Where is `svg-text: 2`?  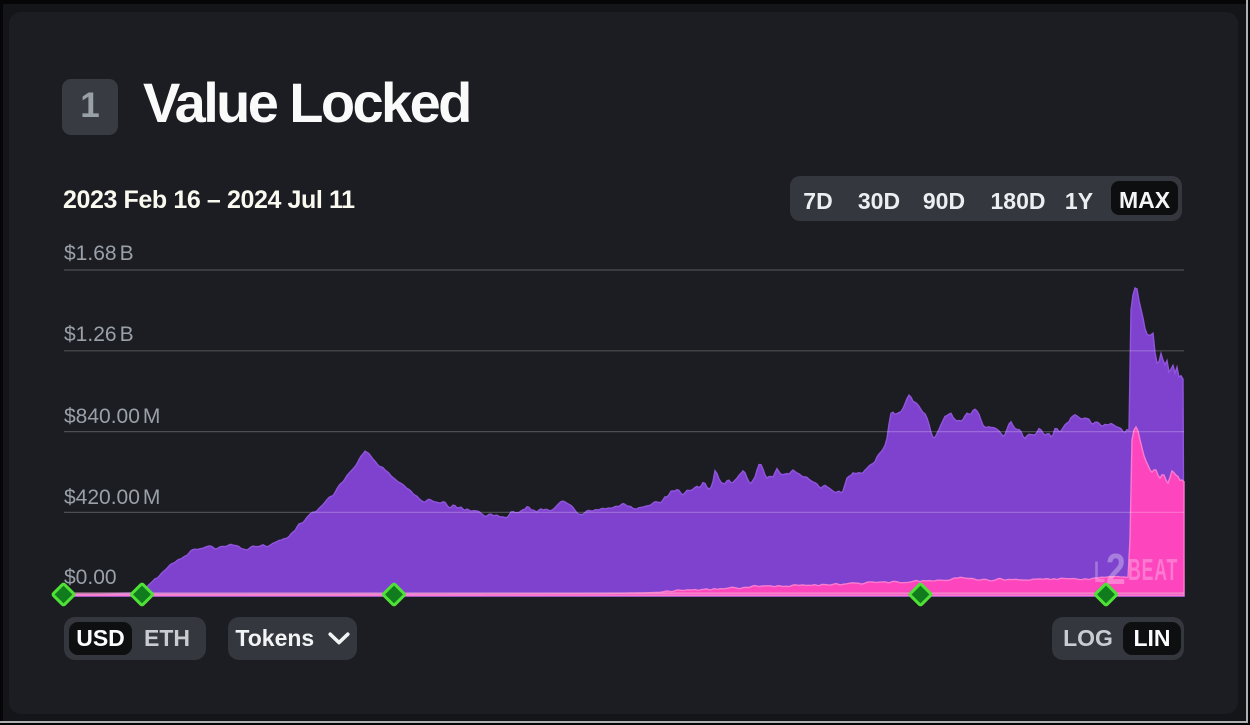 svg-text: 2 is located at coordinates (1116, 569).